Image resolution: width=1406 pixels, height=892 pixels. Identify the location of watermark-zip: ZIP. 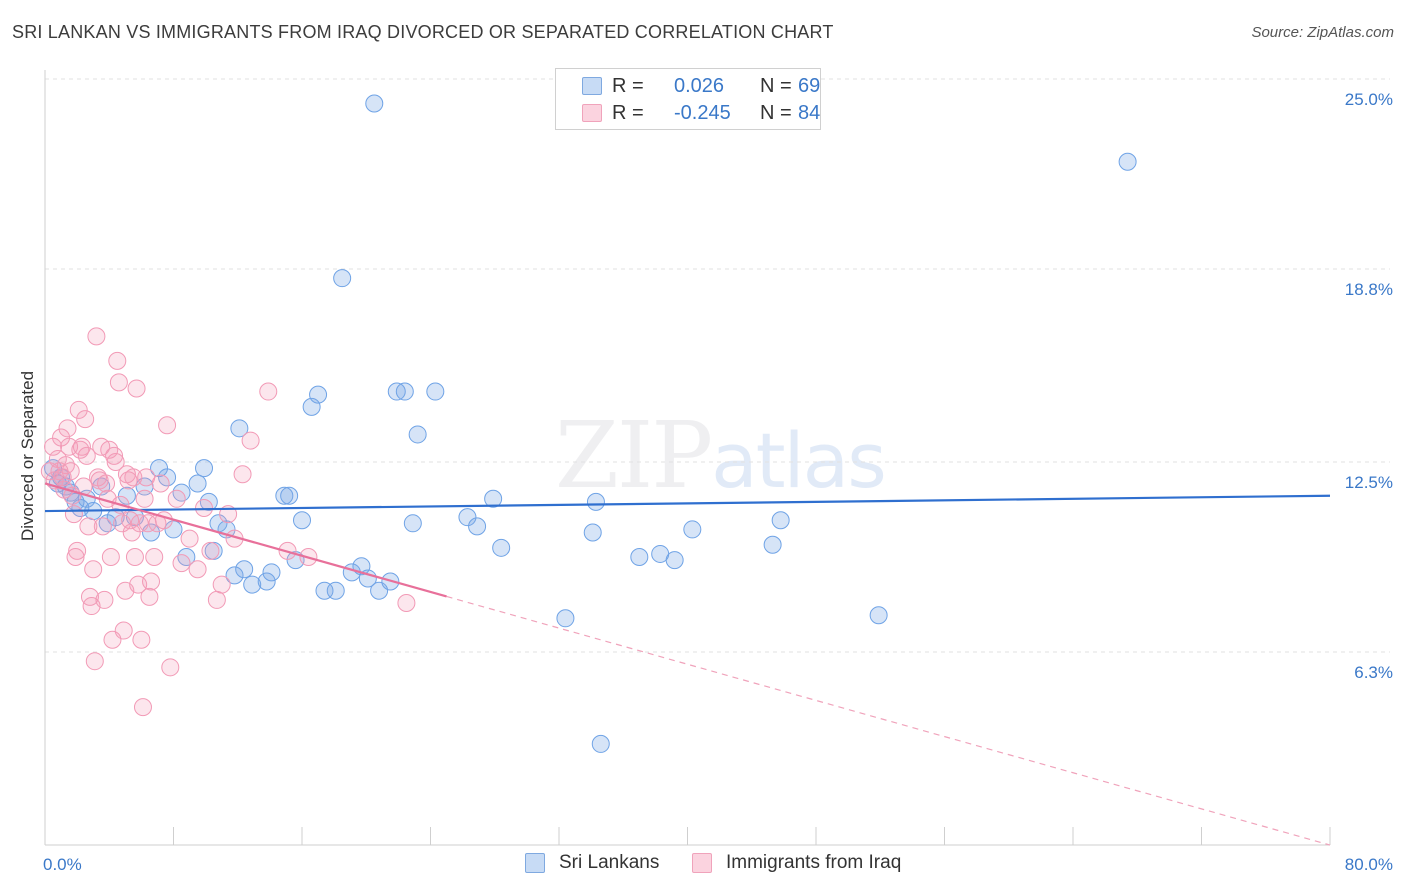
(634, 455).